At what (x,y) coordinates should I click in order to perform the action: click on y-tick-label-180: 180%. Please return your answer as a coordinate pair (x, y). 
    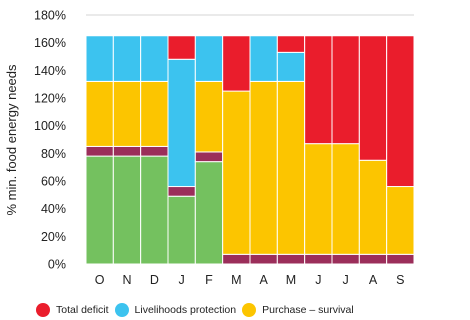
    Looking at the image, I should click on (50, 16).